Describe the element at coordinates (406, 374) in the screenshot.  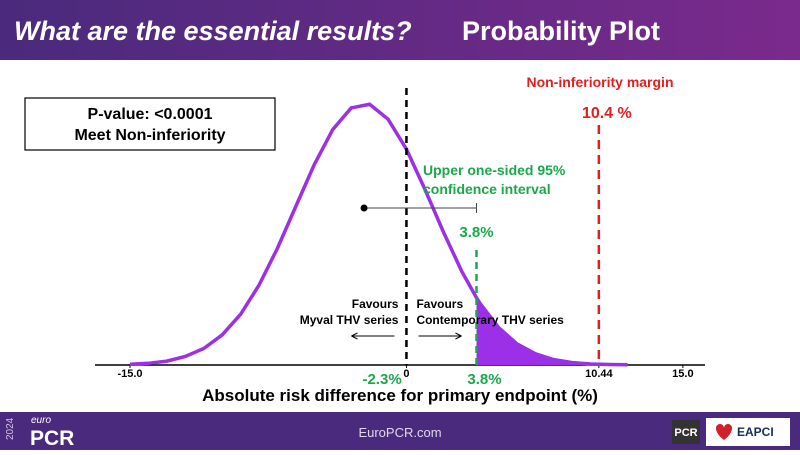
I see `x-tick-label: 0` at that location.